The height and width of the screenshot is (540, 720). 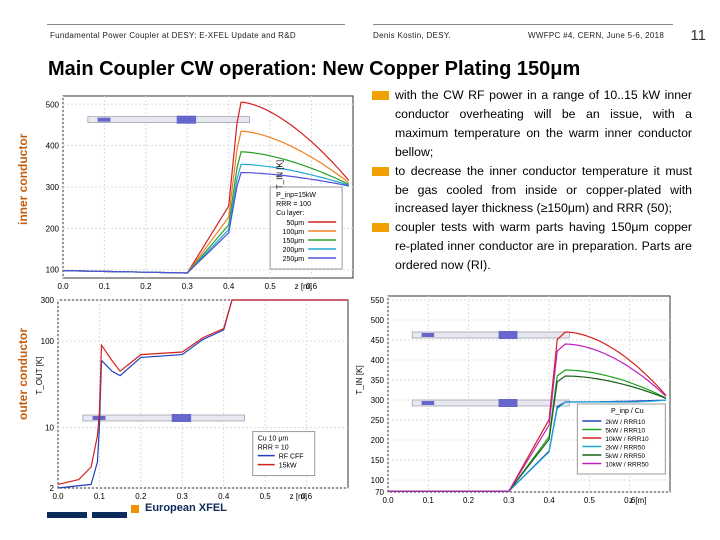 I want to click on legend-label: 2kW / RRR10, so click(x=625, y=422).